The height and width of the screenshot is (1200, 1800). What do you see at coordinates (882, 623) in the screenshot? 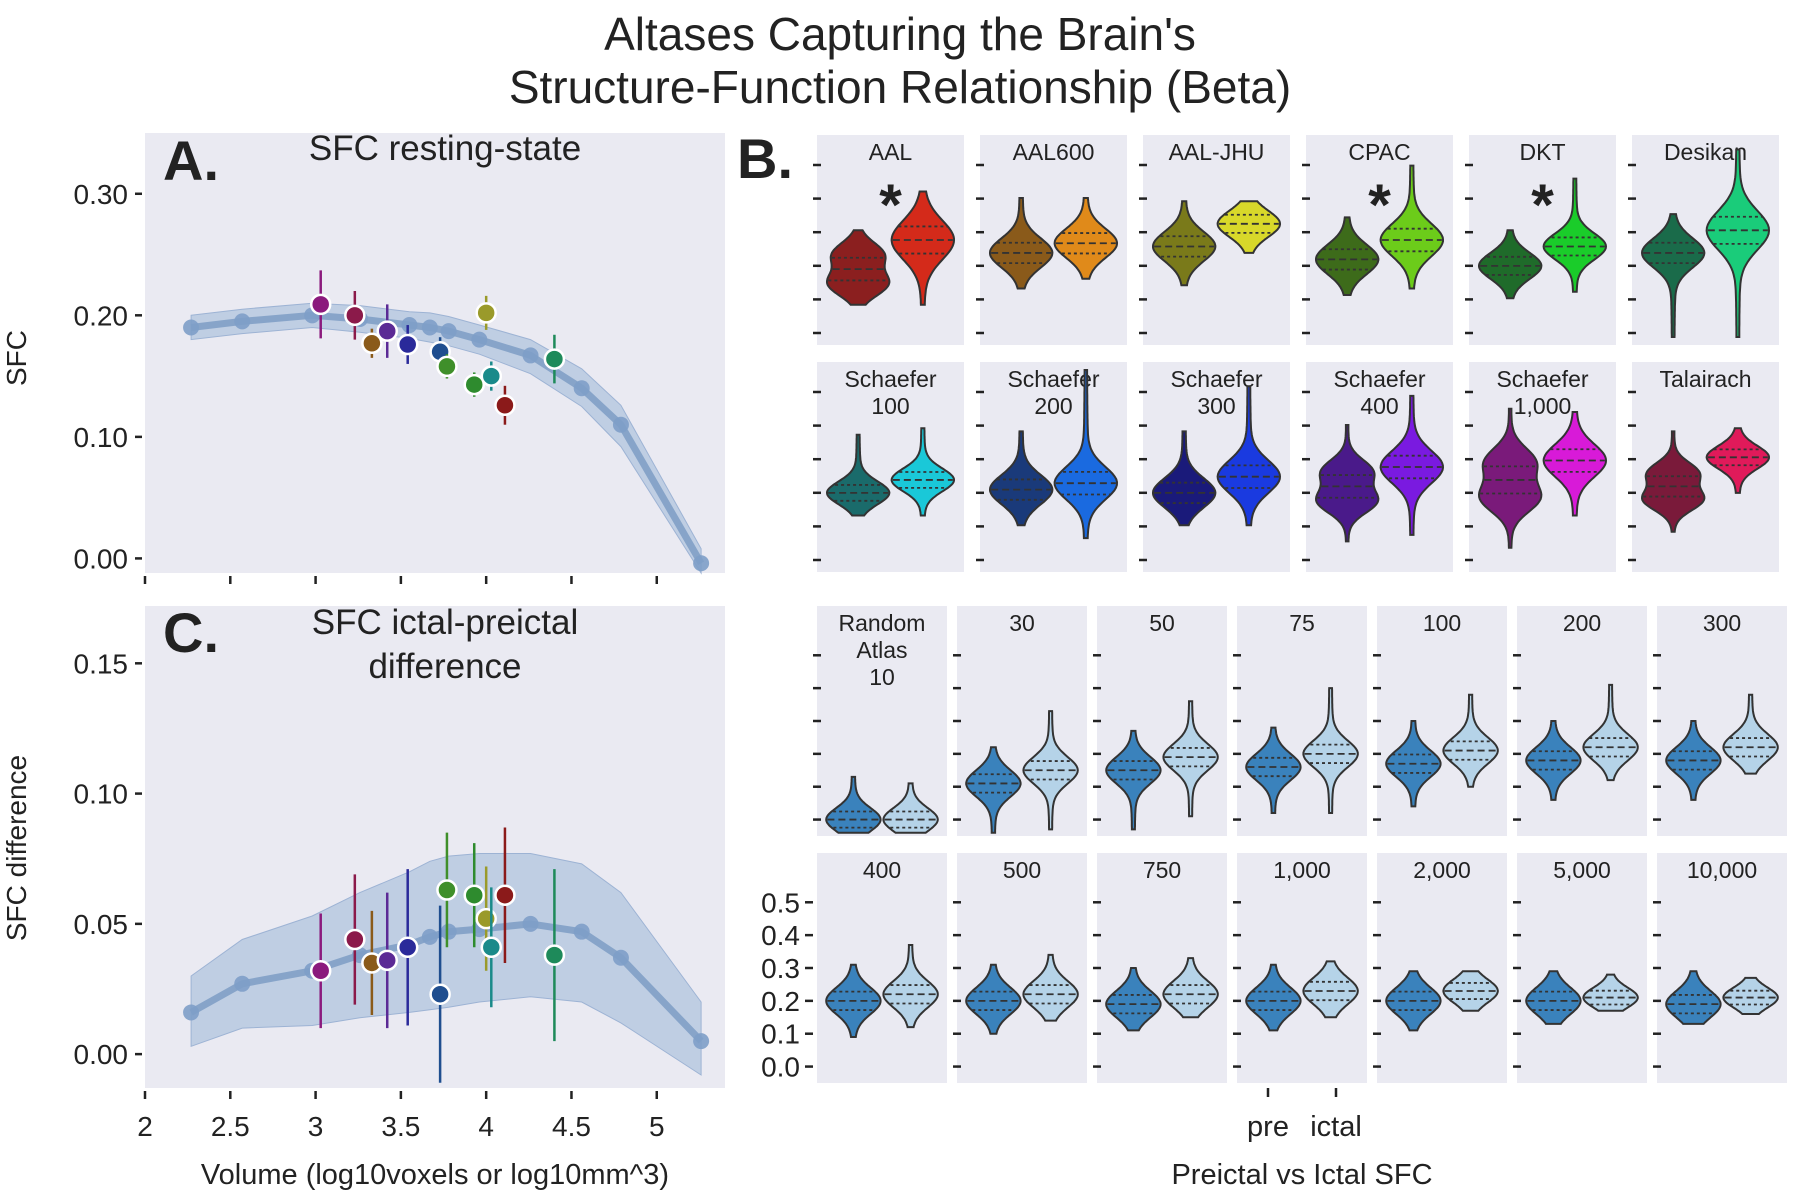
I see `violin-panel-title: Random` at bounding box center [882, 623].